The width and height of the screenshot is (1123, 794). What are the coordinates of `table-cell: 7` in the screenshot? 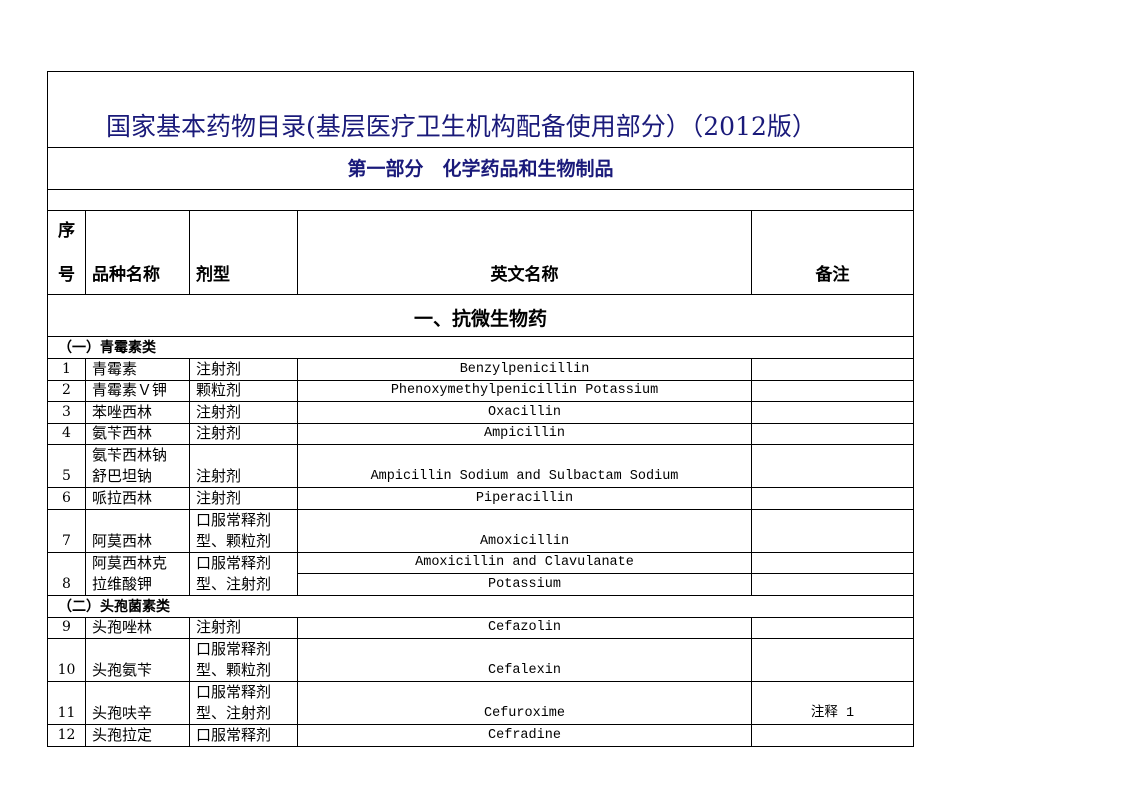 It's located at (66, 530).